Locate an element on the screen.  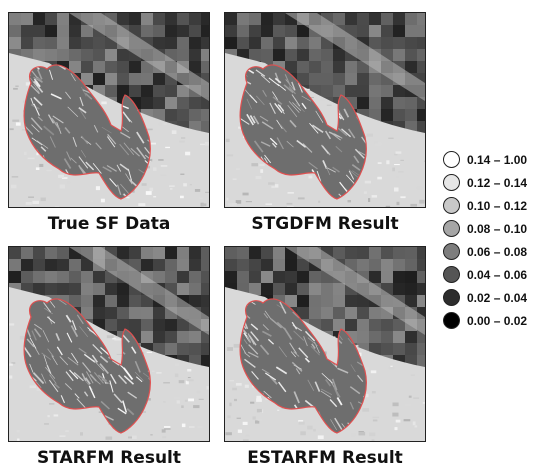
legend-item: 0.00 – 0.02 is located at coordinates (495, 320).